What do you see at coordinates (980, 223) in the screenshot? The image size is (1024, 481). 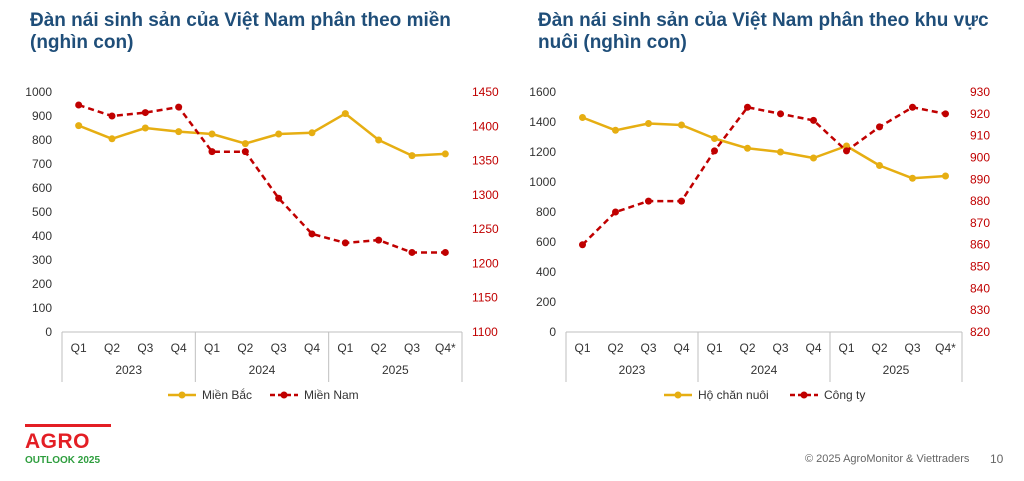 I see `y-right-tick-label: 870` at bounding box center [980, 223].